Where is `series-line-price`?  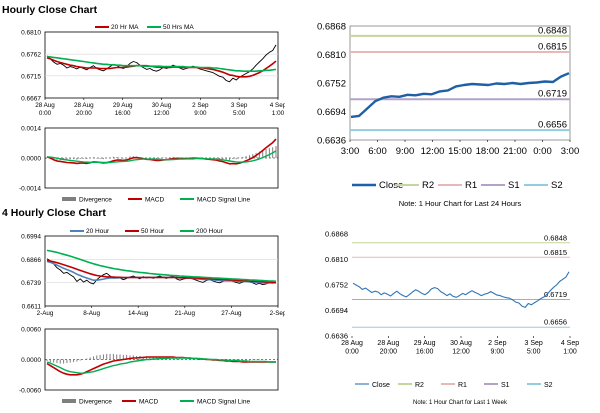 series-line-price is located at coordinates (161, 63).